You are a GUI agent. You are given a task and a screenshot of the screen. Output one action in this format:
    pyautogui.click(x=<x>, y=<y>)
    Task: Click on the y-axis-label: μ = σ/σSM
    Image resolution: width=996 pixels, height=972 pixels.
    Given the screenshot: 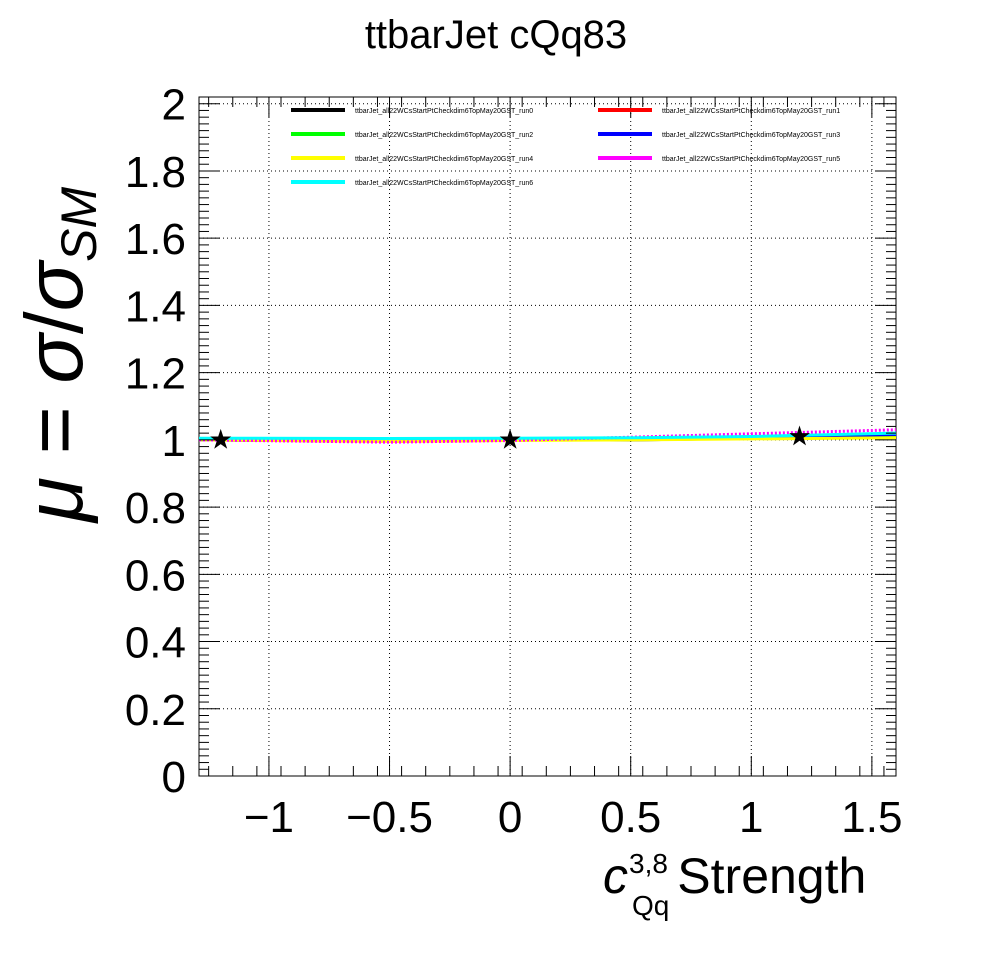 What is the action you would take?
    pyautogui.click(x=58, y=355)
    